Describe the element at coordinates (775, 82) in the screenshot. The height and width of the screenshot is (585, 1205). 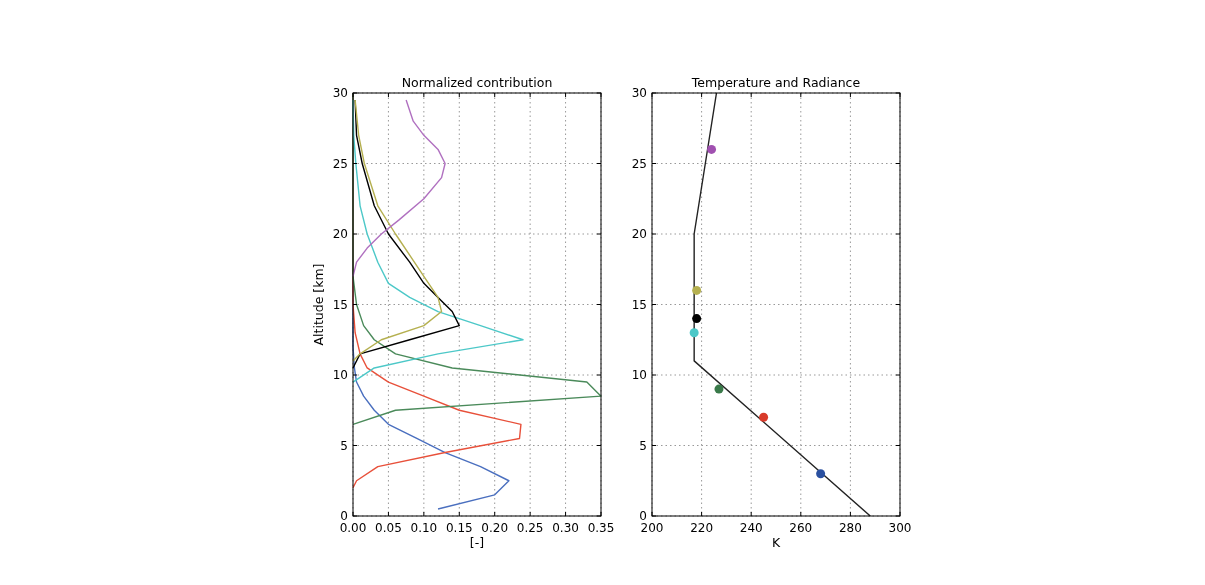
I see `chart-title: Temperature and Radiance` at that location.